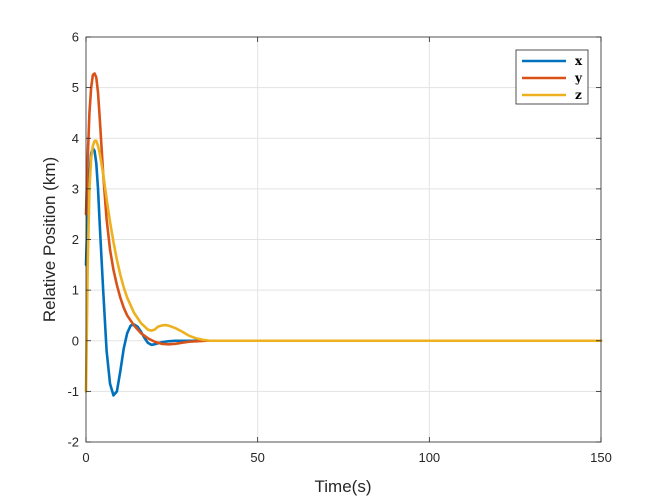 This screenshot has height=498, width=664. I want to click on y-tick-label: 0, so click(75, 340).